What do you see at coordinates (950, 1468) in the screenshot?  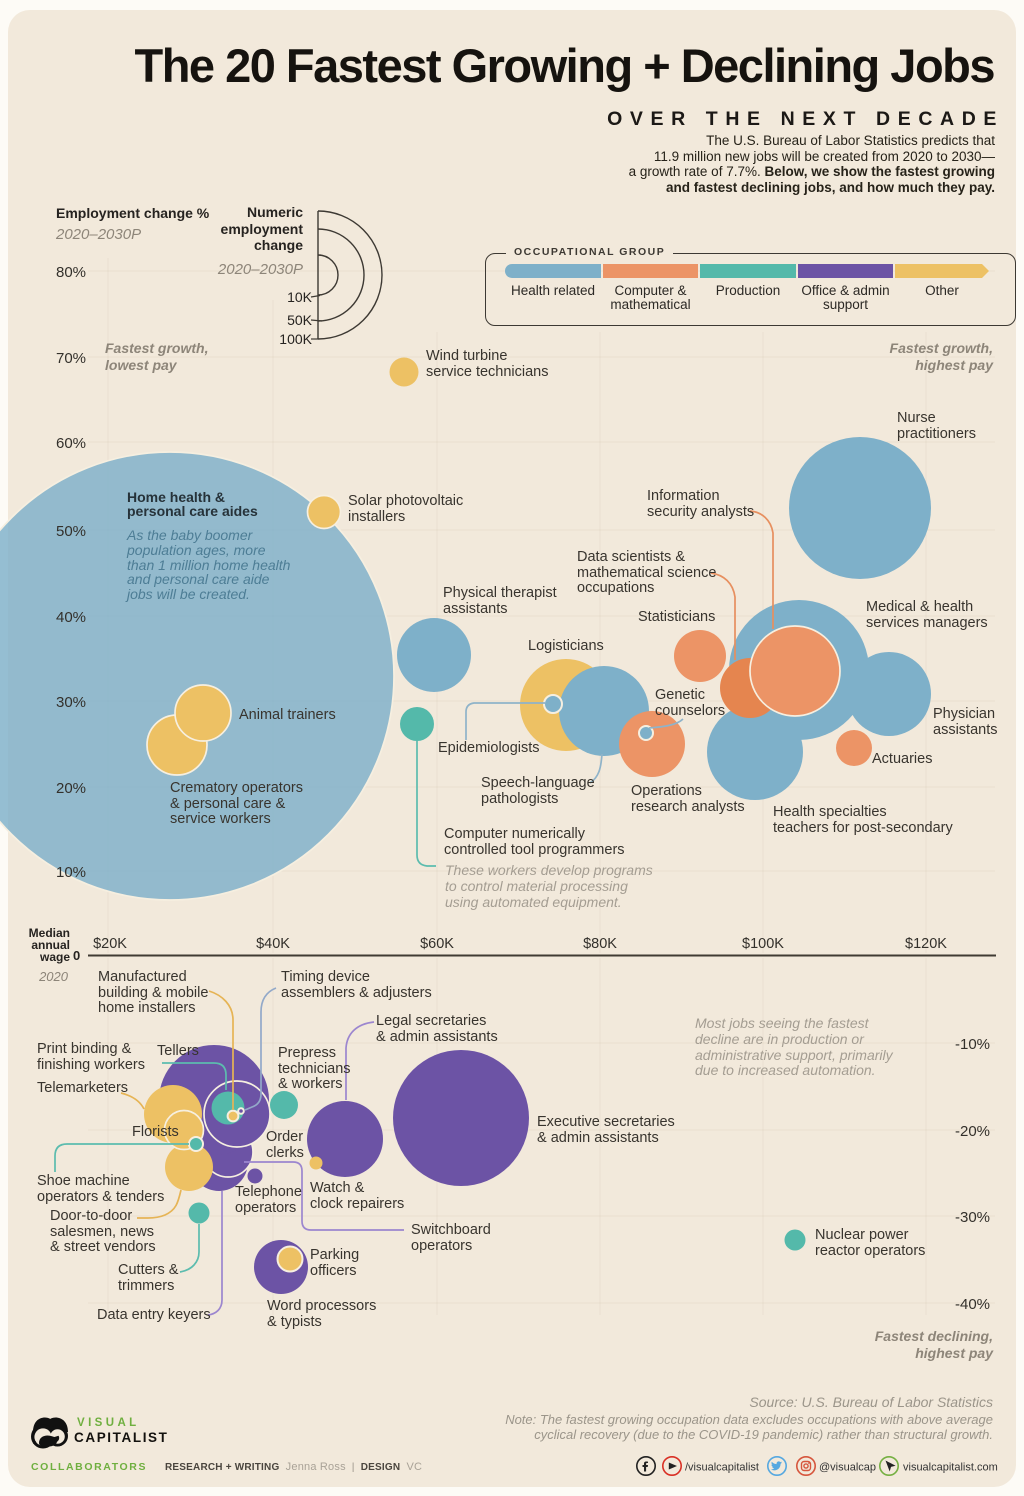 I see `svg-text: visualcapitalist.com` at bounding box center [950, 1468].